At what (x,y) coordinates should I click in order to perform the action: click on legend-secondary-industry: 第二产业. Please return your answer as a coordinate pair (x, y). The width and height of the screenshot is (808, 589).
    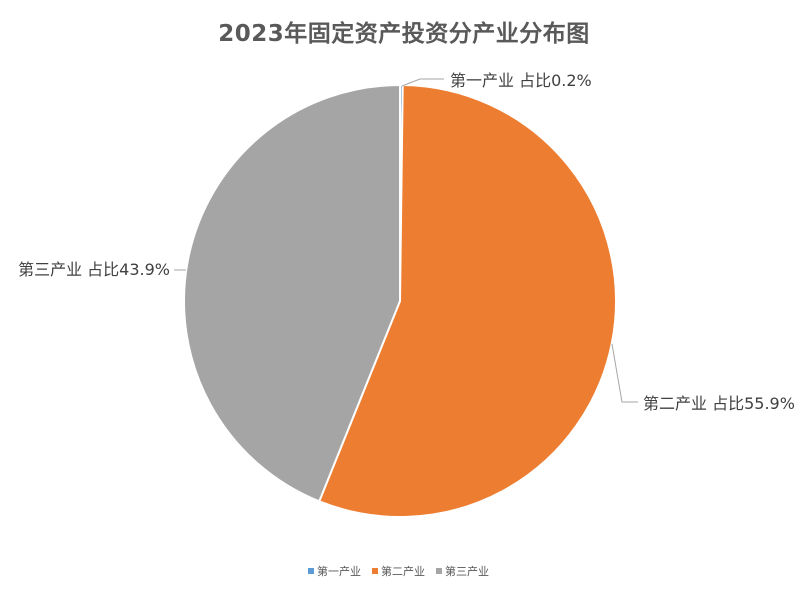
    Looking at the image, I should click on (398, 571).